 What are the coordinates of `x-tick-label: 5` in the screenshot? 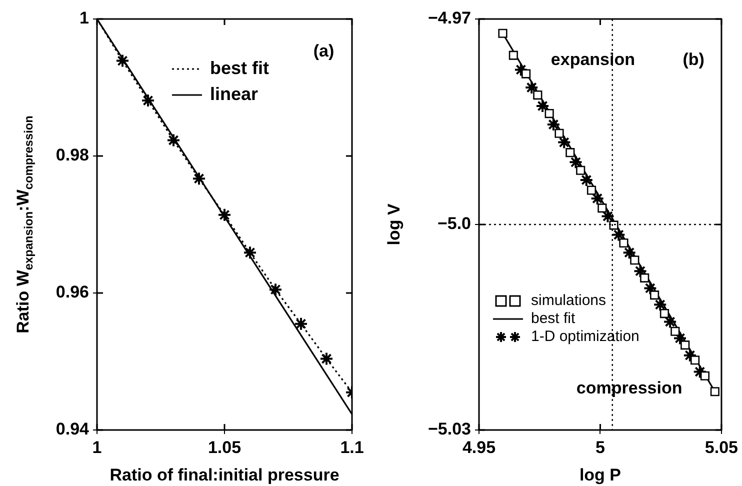 It's located at (600, 447).